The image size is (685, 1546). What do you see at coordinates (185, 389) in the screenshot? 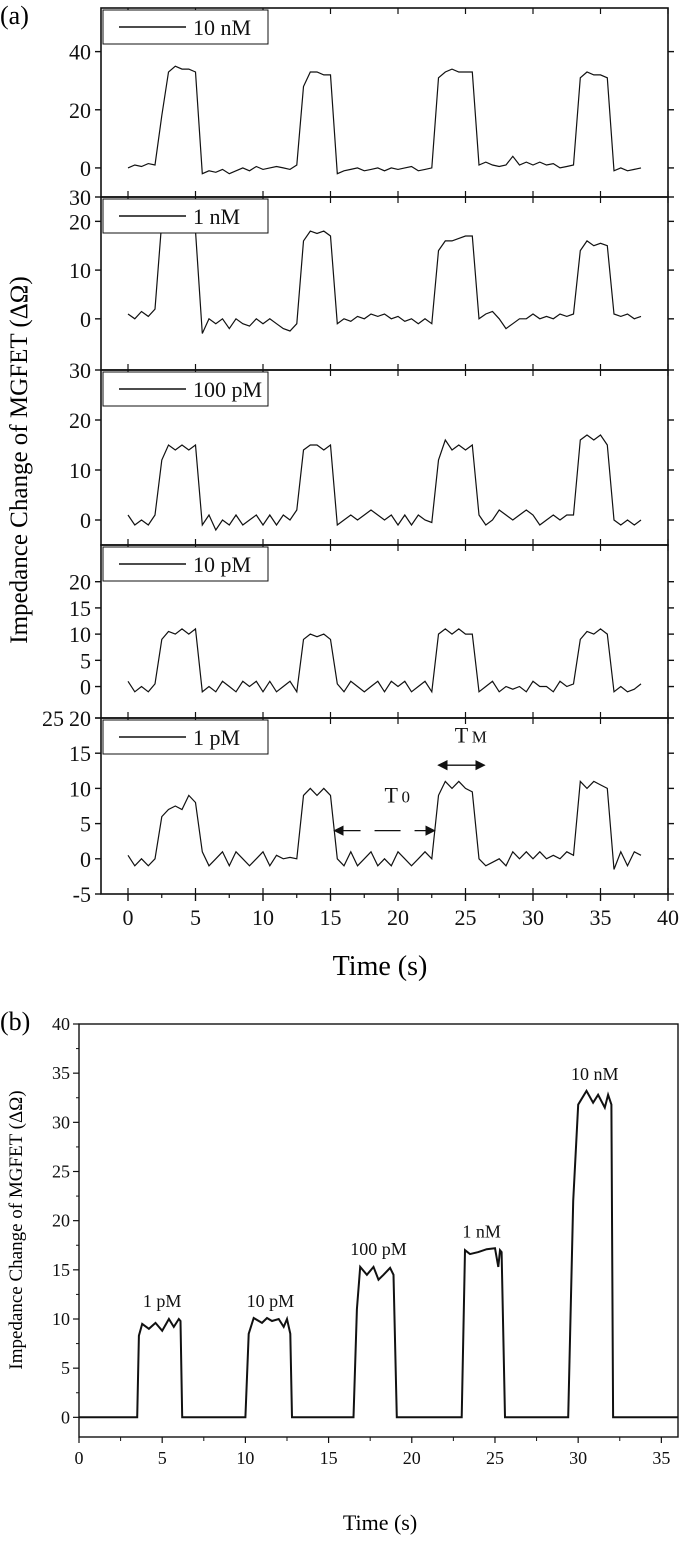
I see `legend: 100 pM` at bounding box center [185, 389].